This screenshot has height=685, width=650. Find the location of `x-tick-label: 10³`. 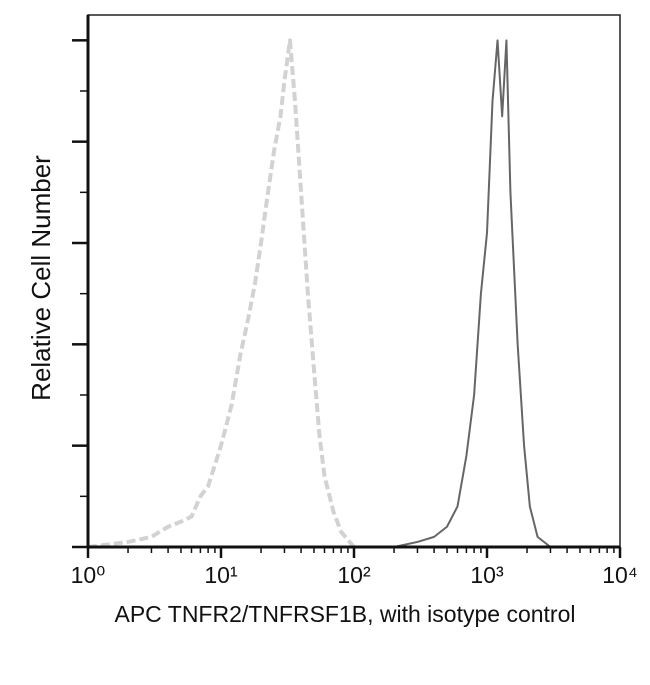

x-tick-label: 10³ is located at coordinates (487, 575).